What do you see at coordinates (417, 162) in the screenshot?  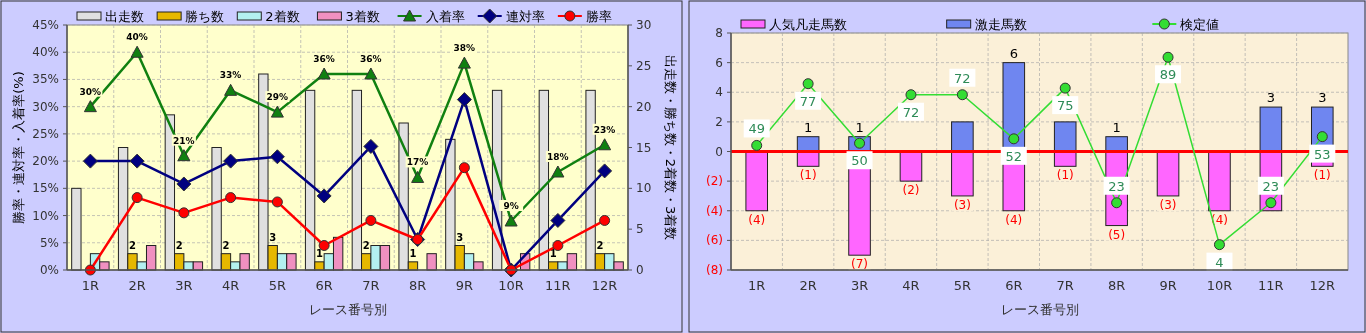 I see `data-label: 17%` at bounding box center [417, 162].